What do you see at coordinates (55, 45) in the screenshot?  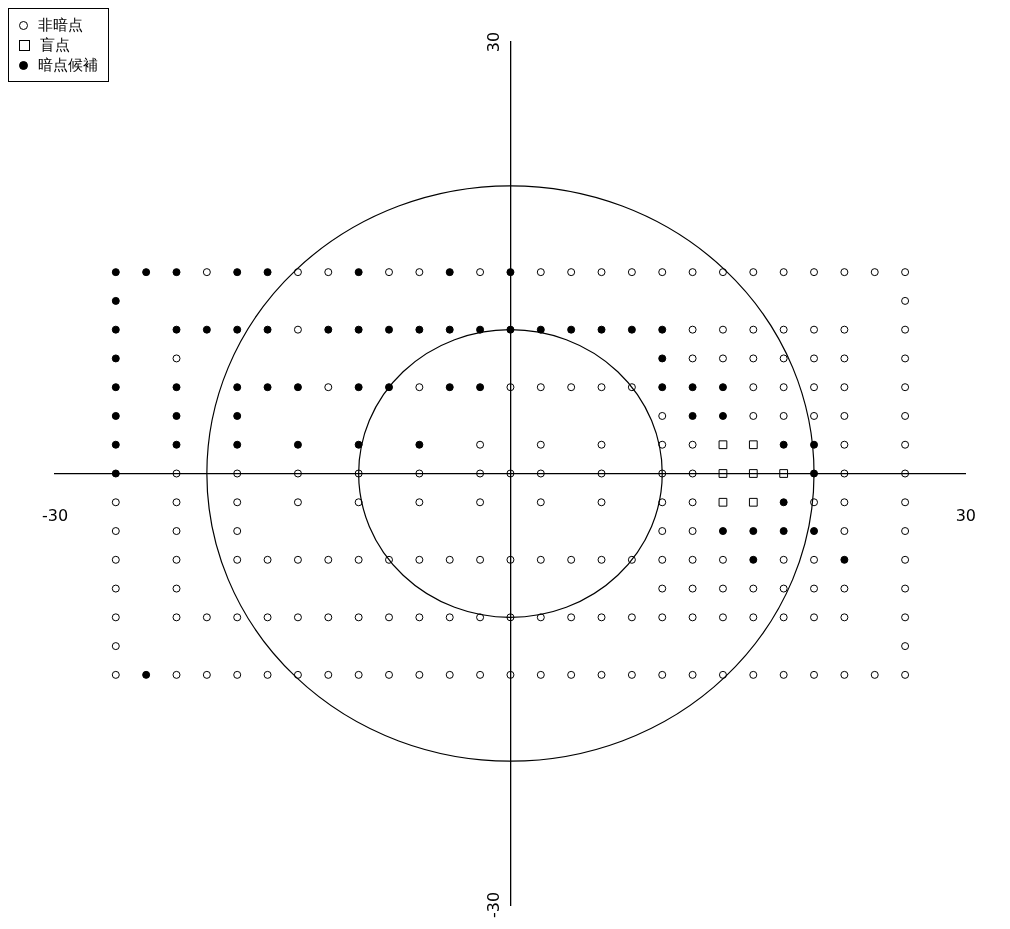 I see `legend-label: 盲点` at bounding box center [55, 45].